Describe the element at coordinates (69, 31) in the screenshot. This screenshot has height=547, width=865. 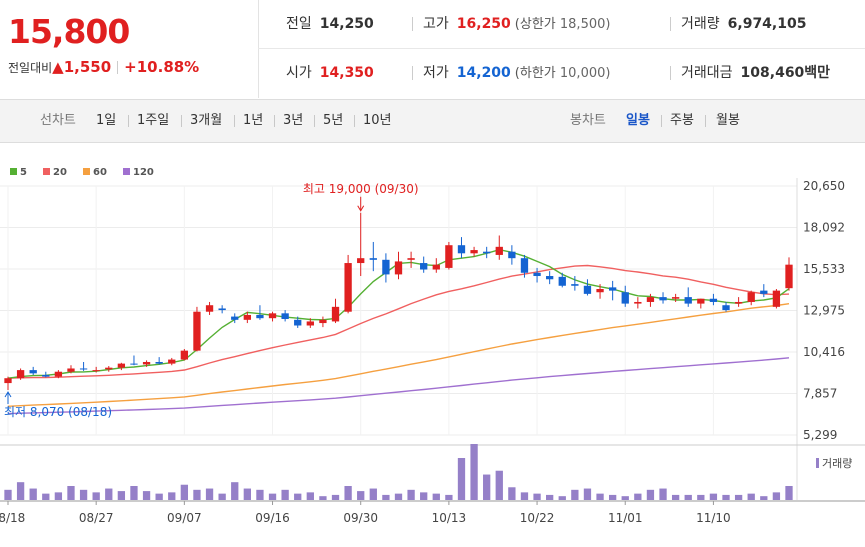
I see `current-price: 15,800` at that location.